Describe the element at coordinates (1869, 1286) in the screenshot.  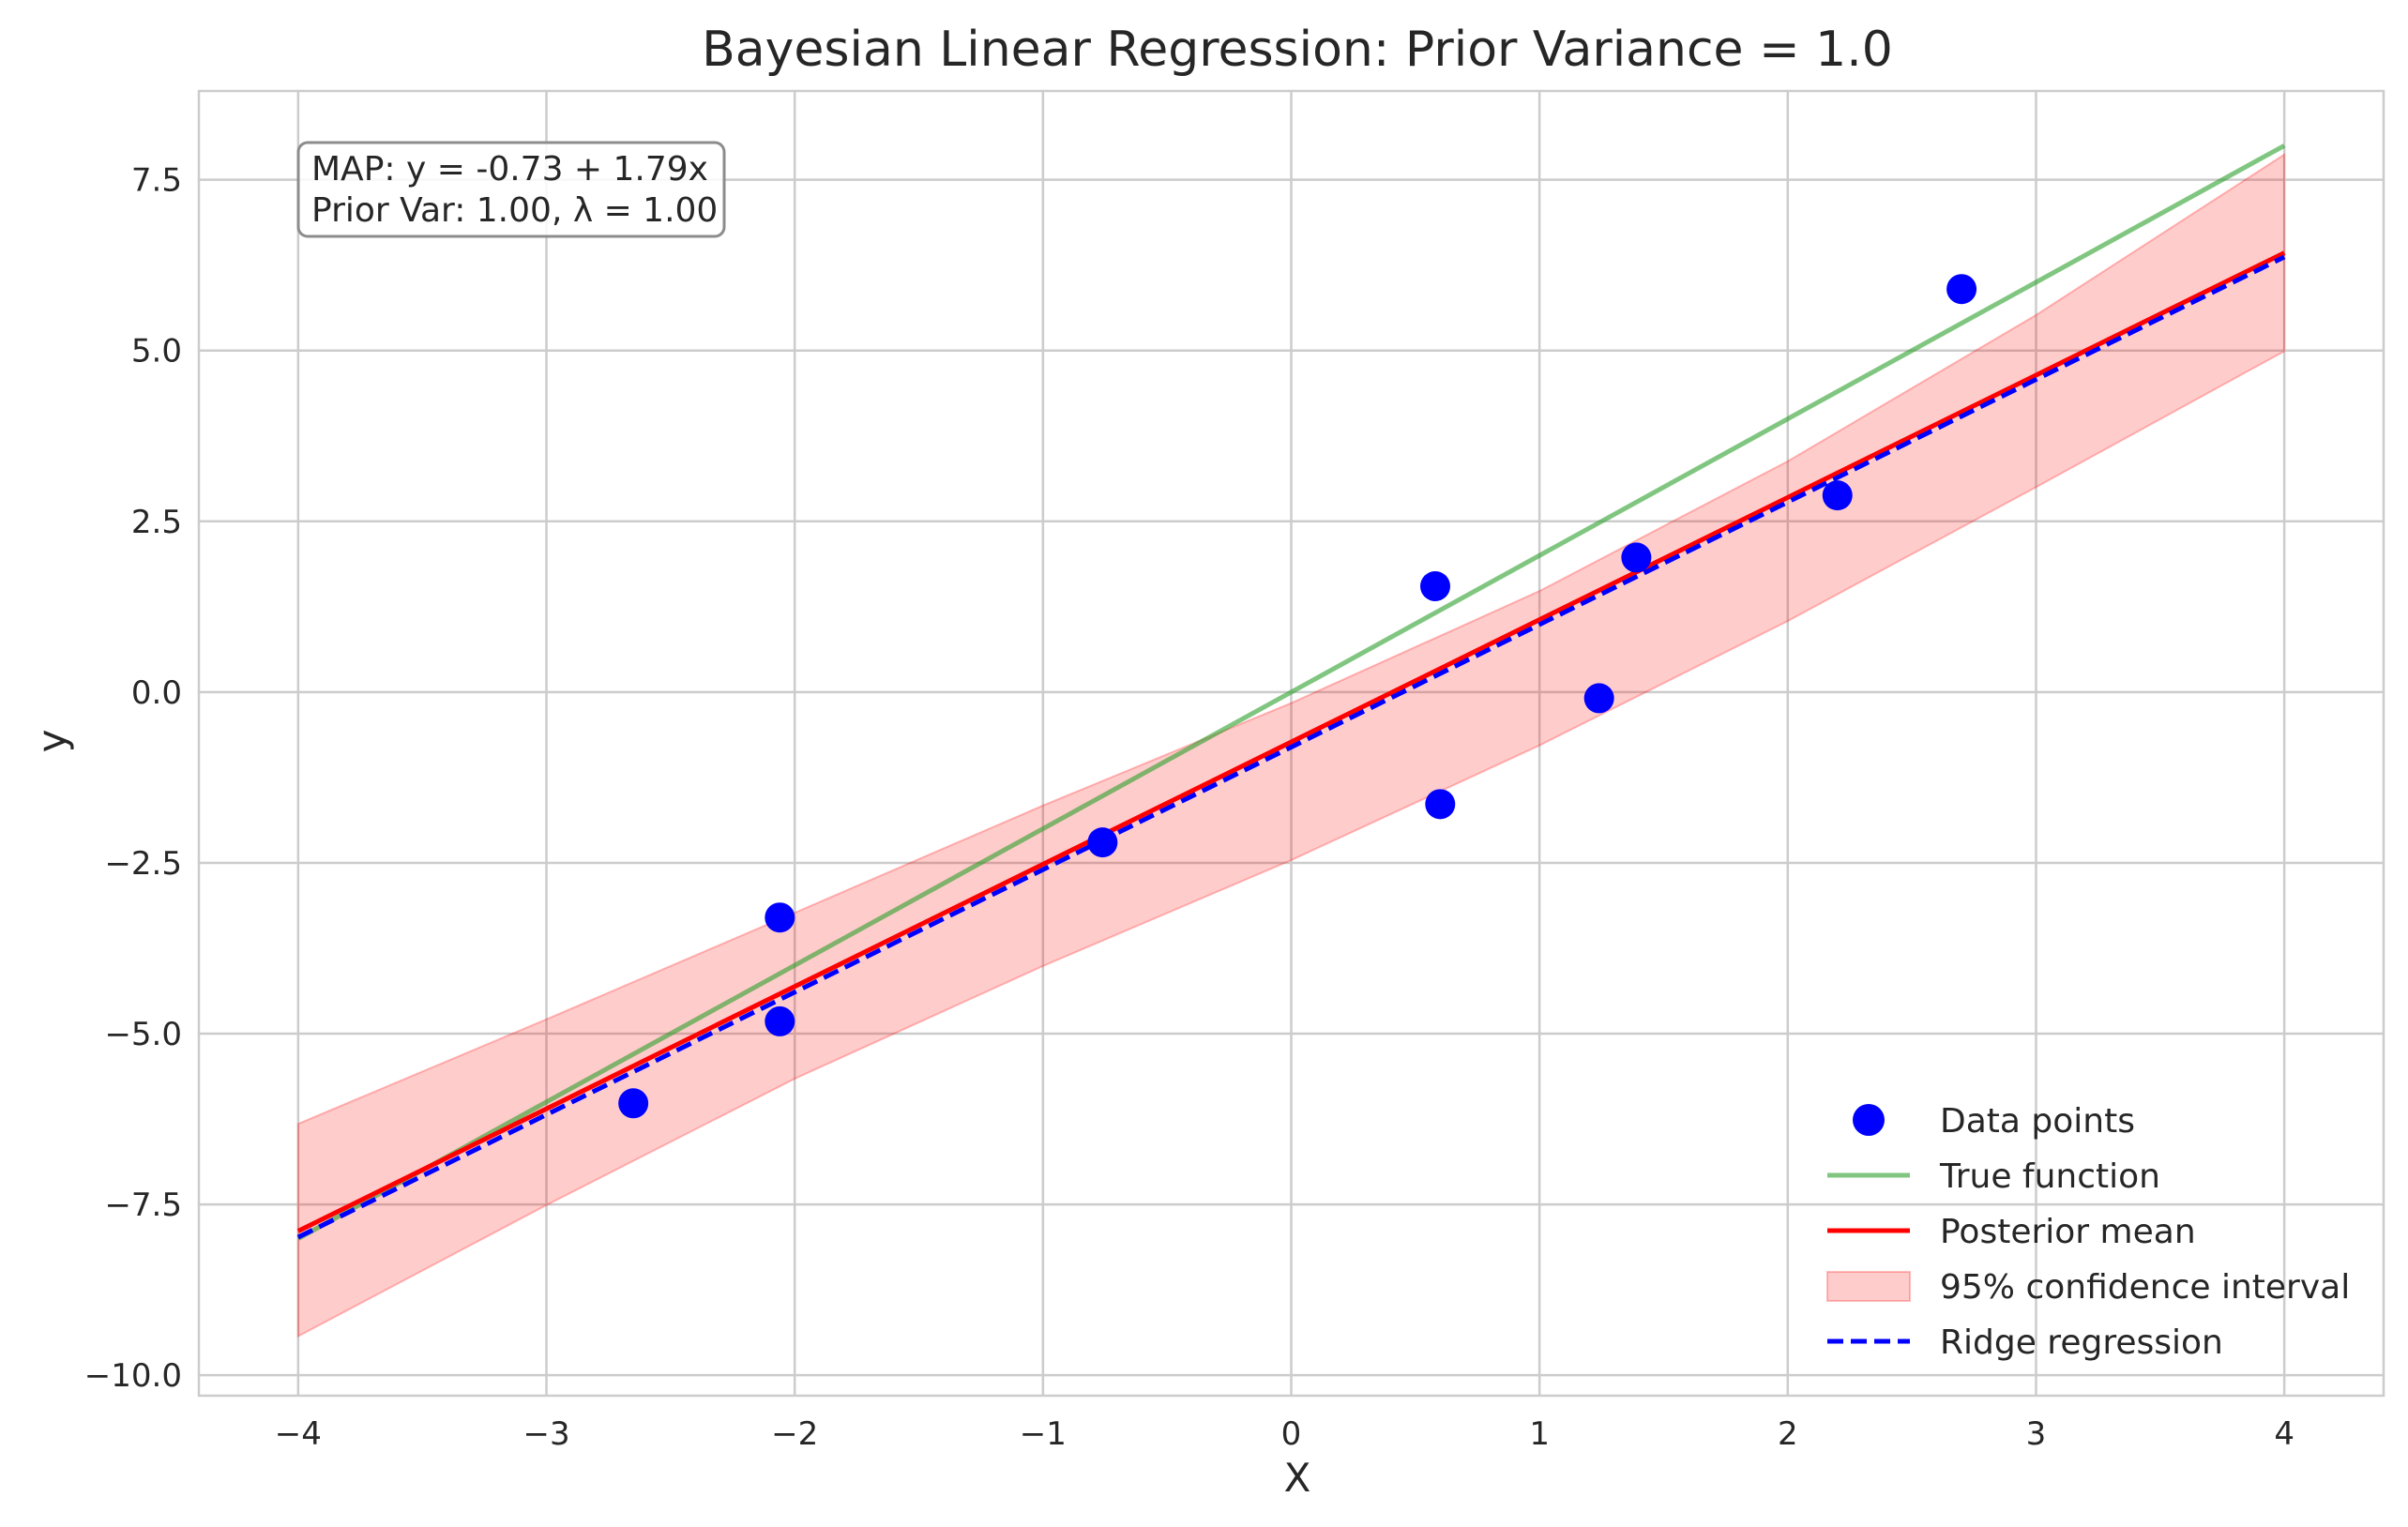
I see `legend-marker-confidence-interval` at that location.